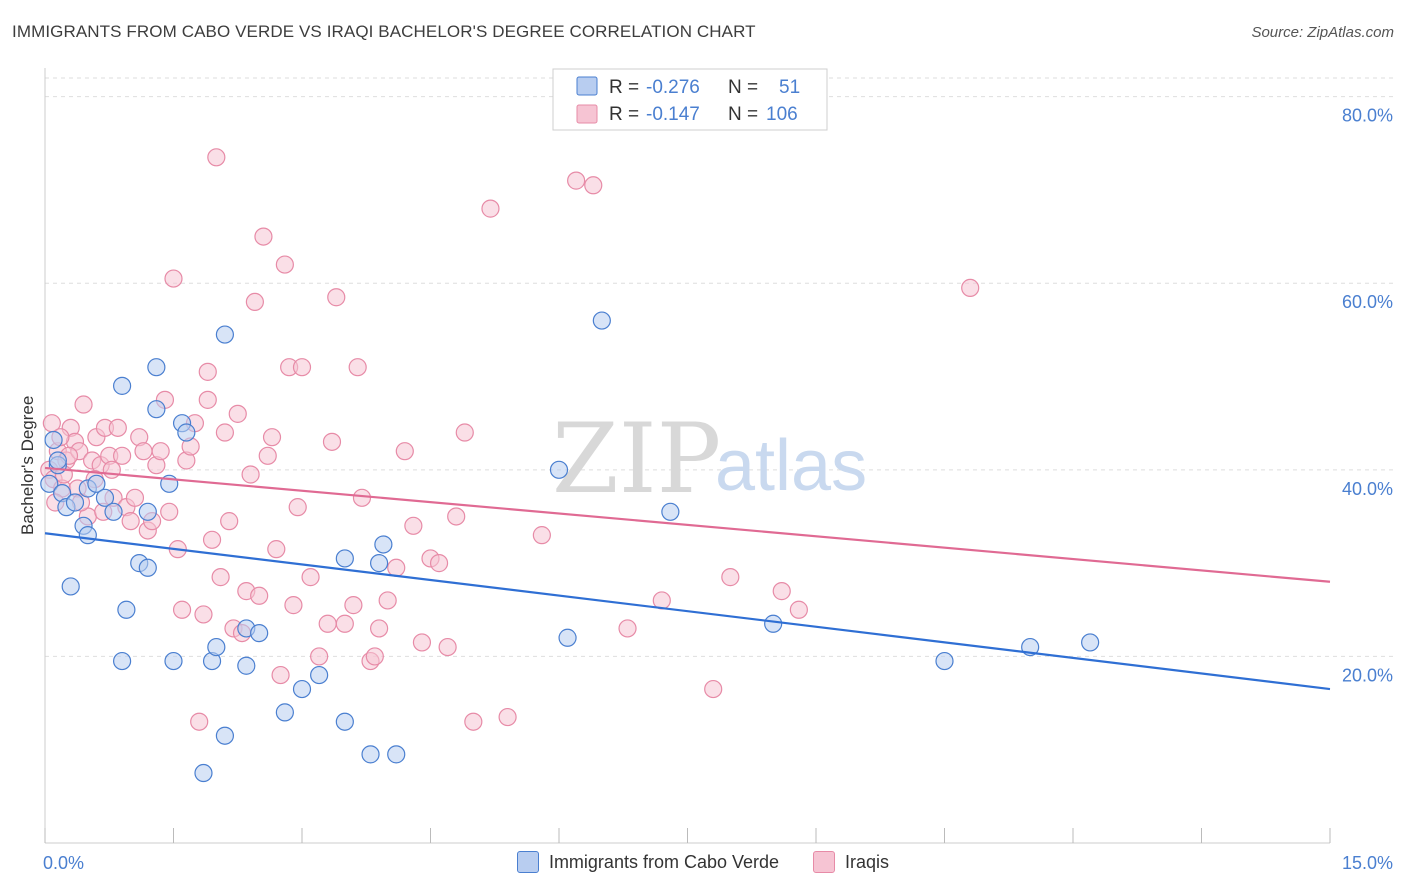  I want to click on watermark-zip: ZIP, so click(636, 459).